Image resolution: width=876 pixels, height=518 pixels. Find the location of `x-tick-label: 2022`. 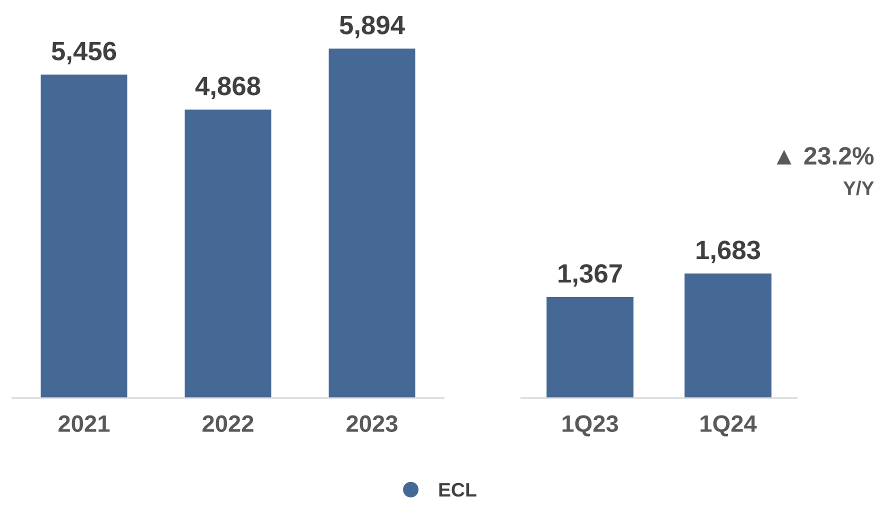

x-tick-label: 2022 is located at coordinates (228, 423).